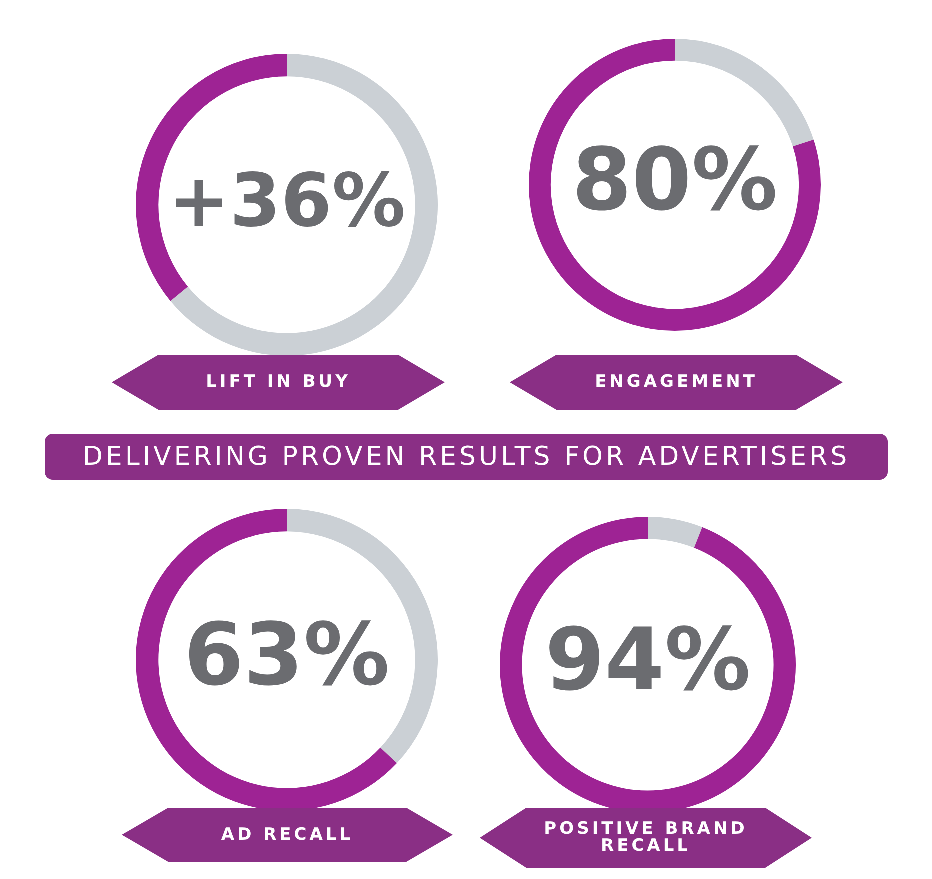 The image size is (932, 879). Describe the element at coordinates (287, 834) in the screenshot. I see `text: AD RECALL` at that location.